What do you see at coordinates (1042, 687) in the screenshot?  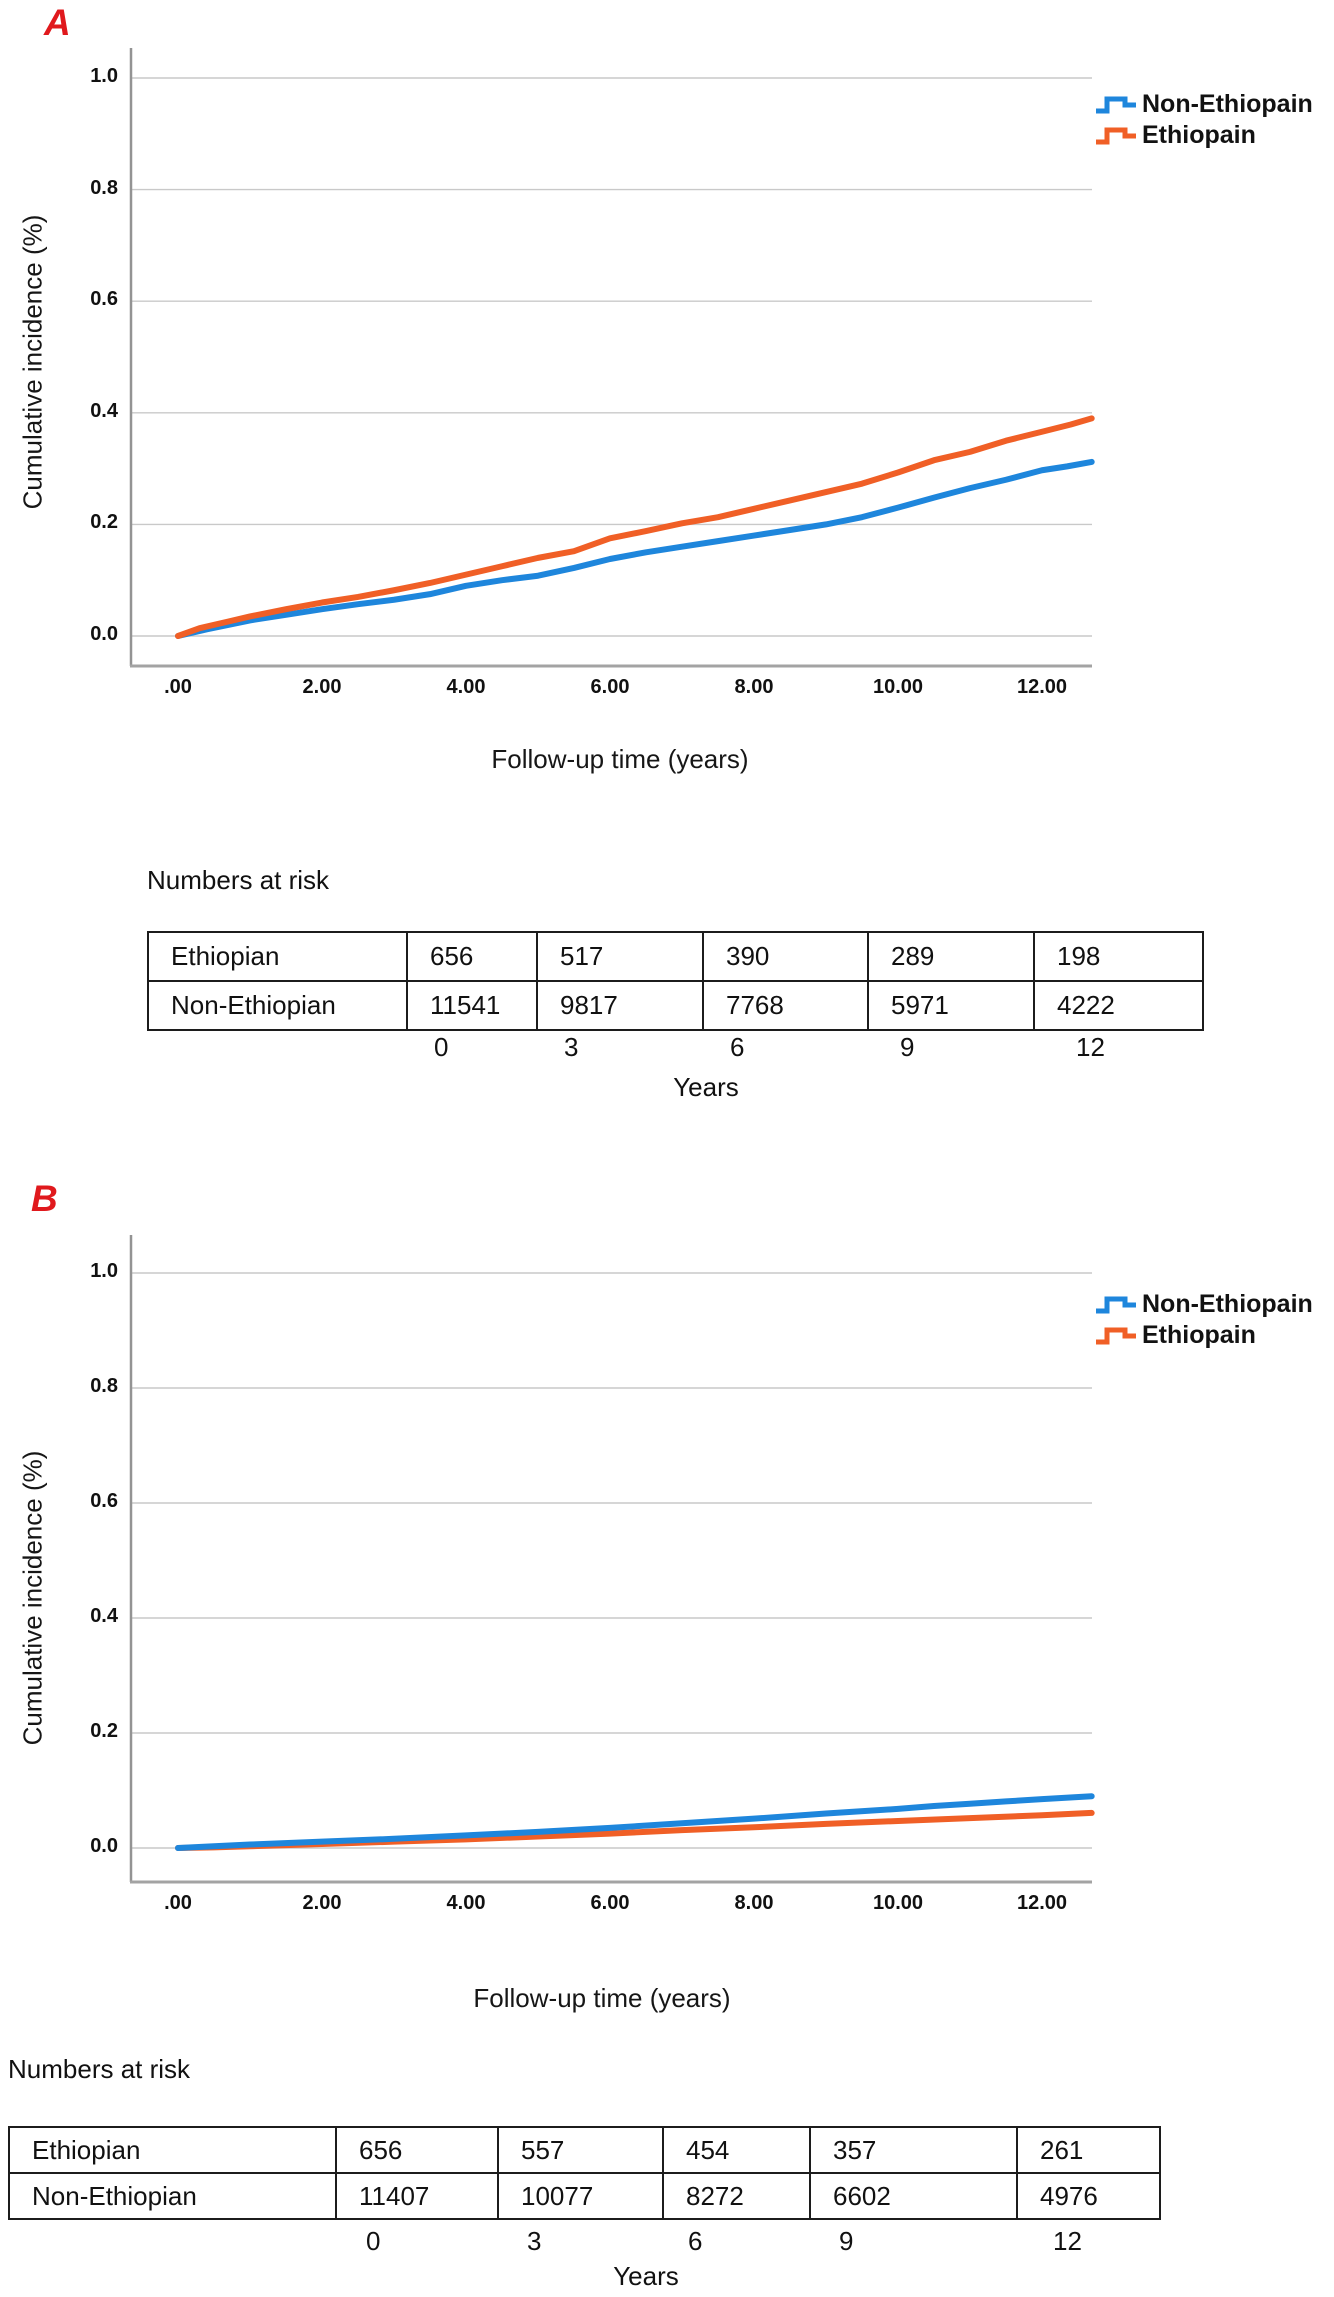 I see `panel-a-x-tick: 12.00` at bounding box center [1042, 687].